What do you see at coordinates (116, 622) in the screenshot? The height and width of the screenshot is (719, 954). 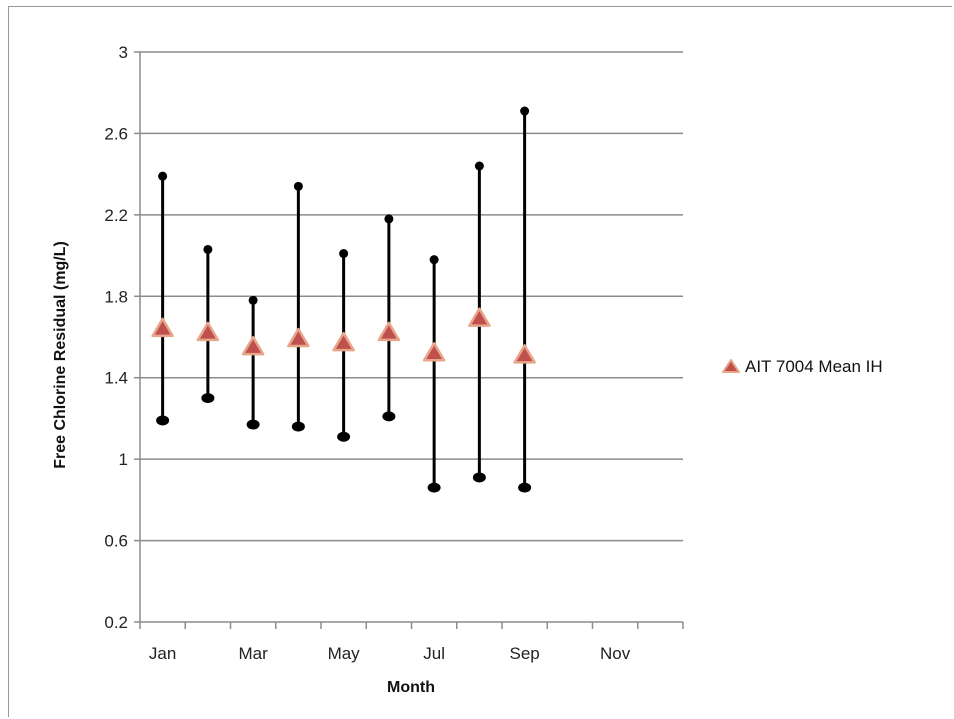 I see `y-tick-label: 0.2` at bounding box center [116, 622].